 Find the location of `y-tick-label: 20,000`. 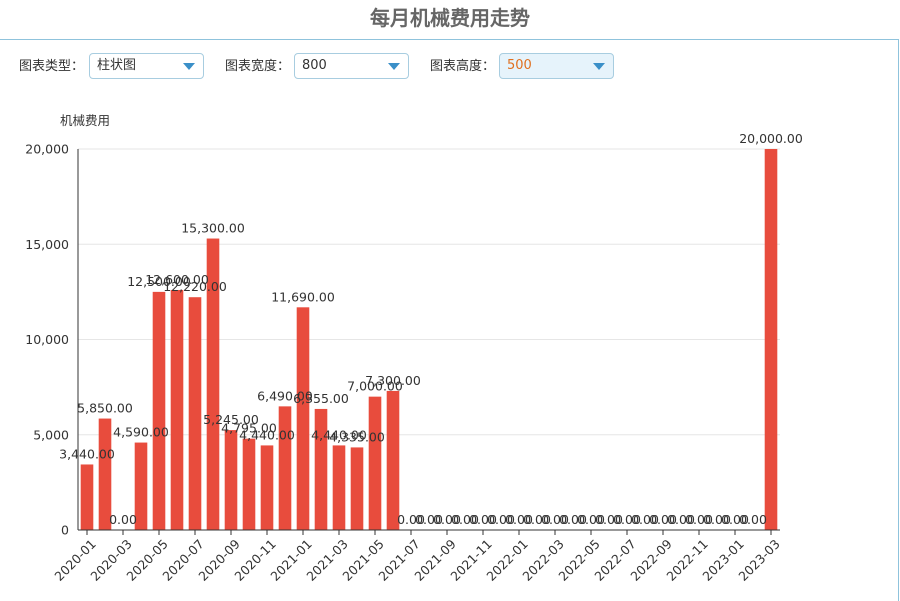

y-tick-label: 20,000 is located at coordinates (47, 149).